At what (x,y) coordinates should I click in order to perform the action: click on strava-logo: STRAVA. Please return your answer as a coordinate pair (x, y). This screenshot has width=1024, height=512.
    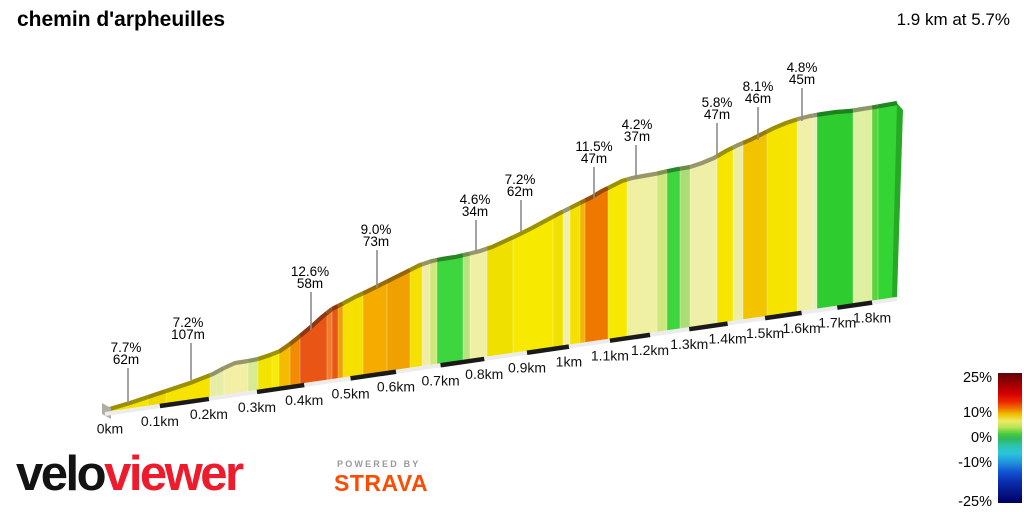
    Looking at the image, I should click on (381, 483).